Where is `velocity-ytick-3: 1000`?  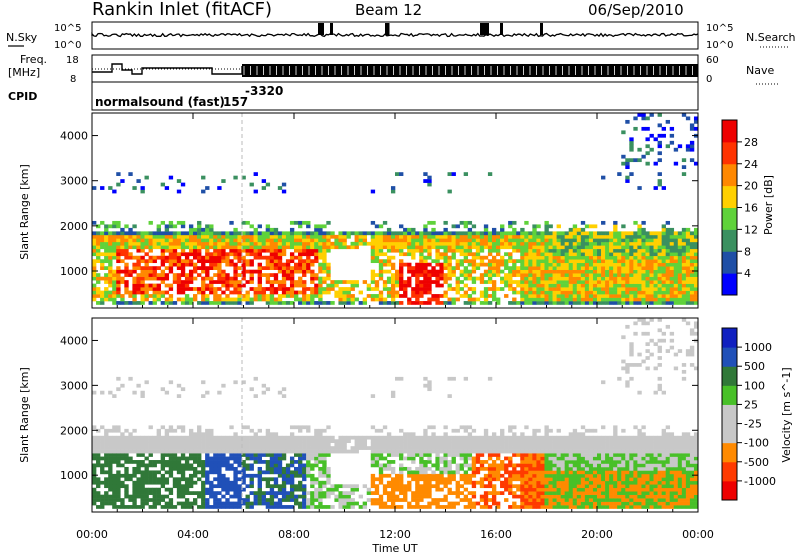
velocity-ytick-3: 1000 is located at coordinates (74, 475).